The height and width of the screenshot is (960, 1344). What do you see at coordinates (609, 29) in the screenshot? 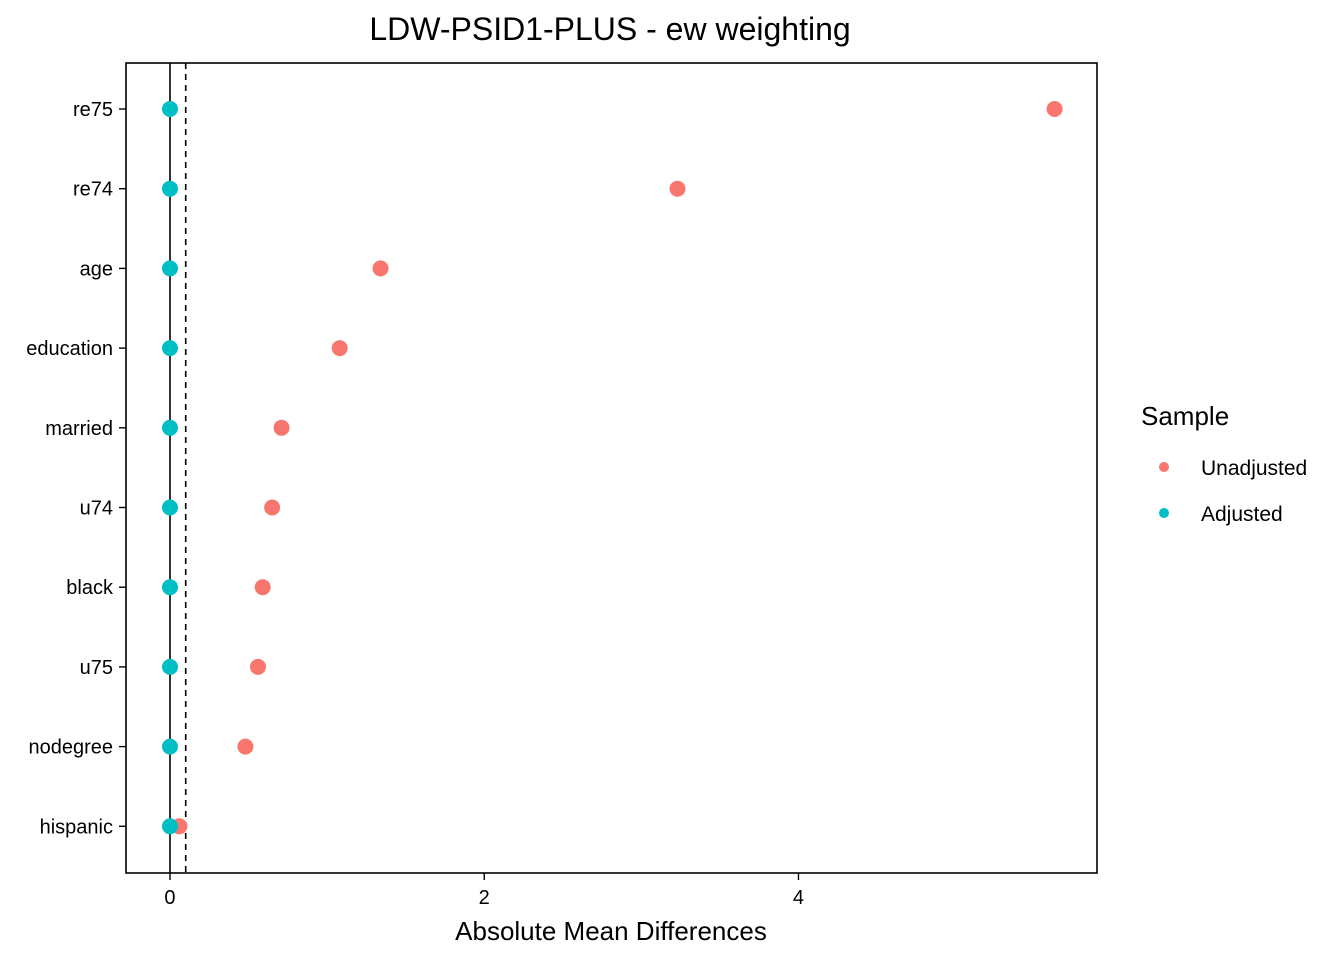
I see `chart-title: LDW-PSID1-PLUS - ew weighting` at bounding box center [609, 29].